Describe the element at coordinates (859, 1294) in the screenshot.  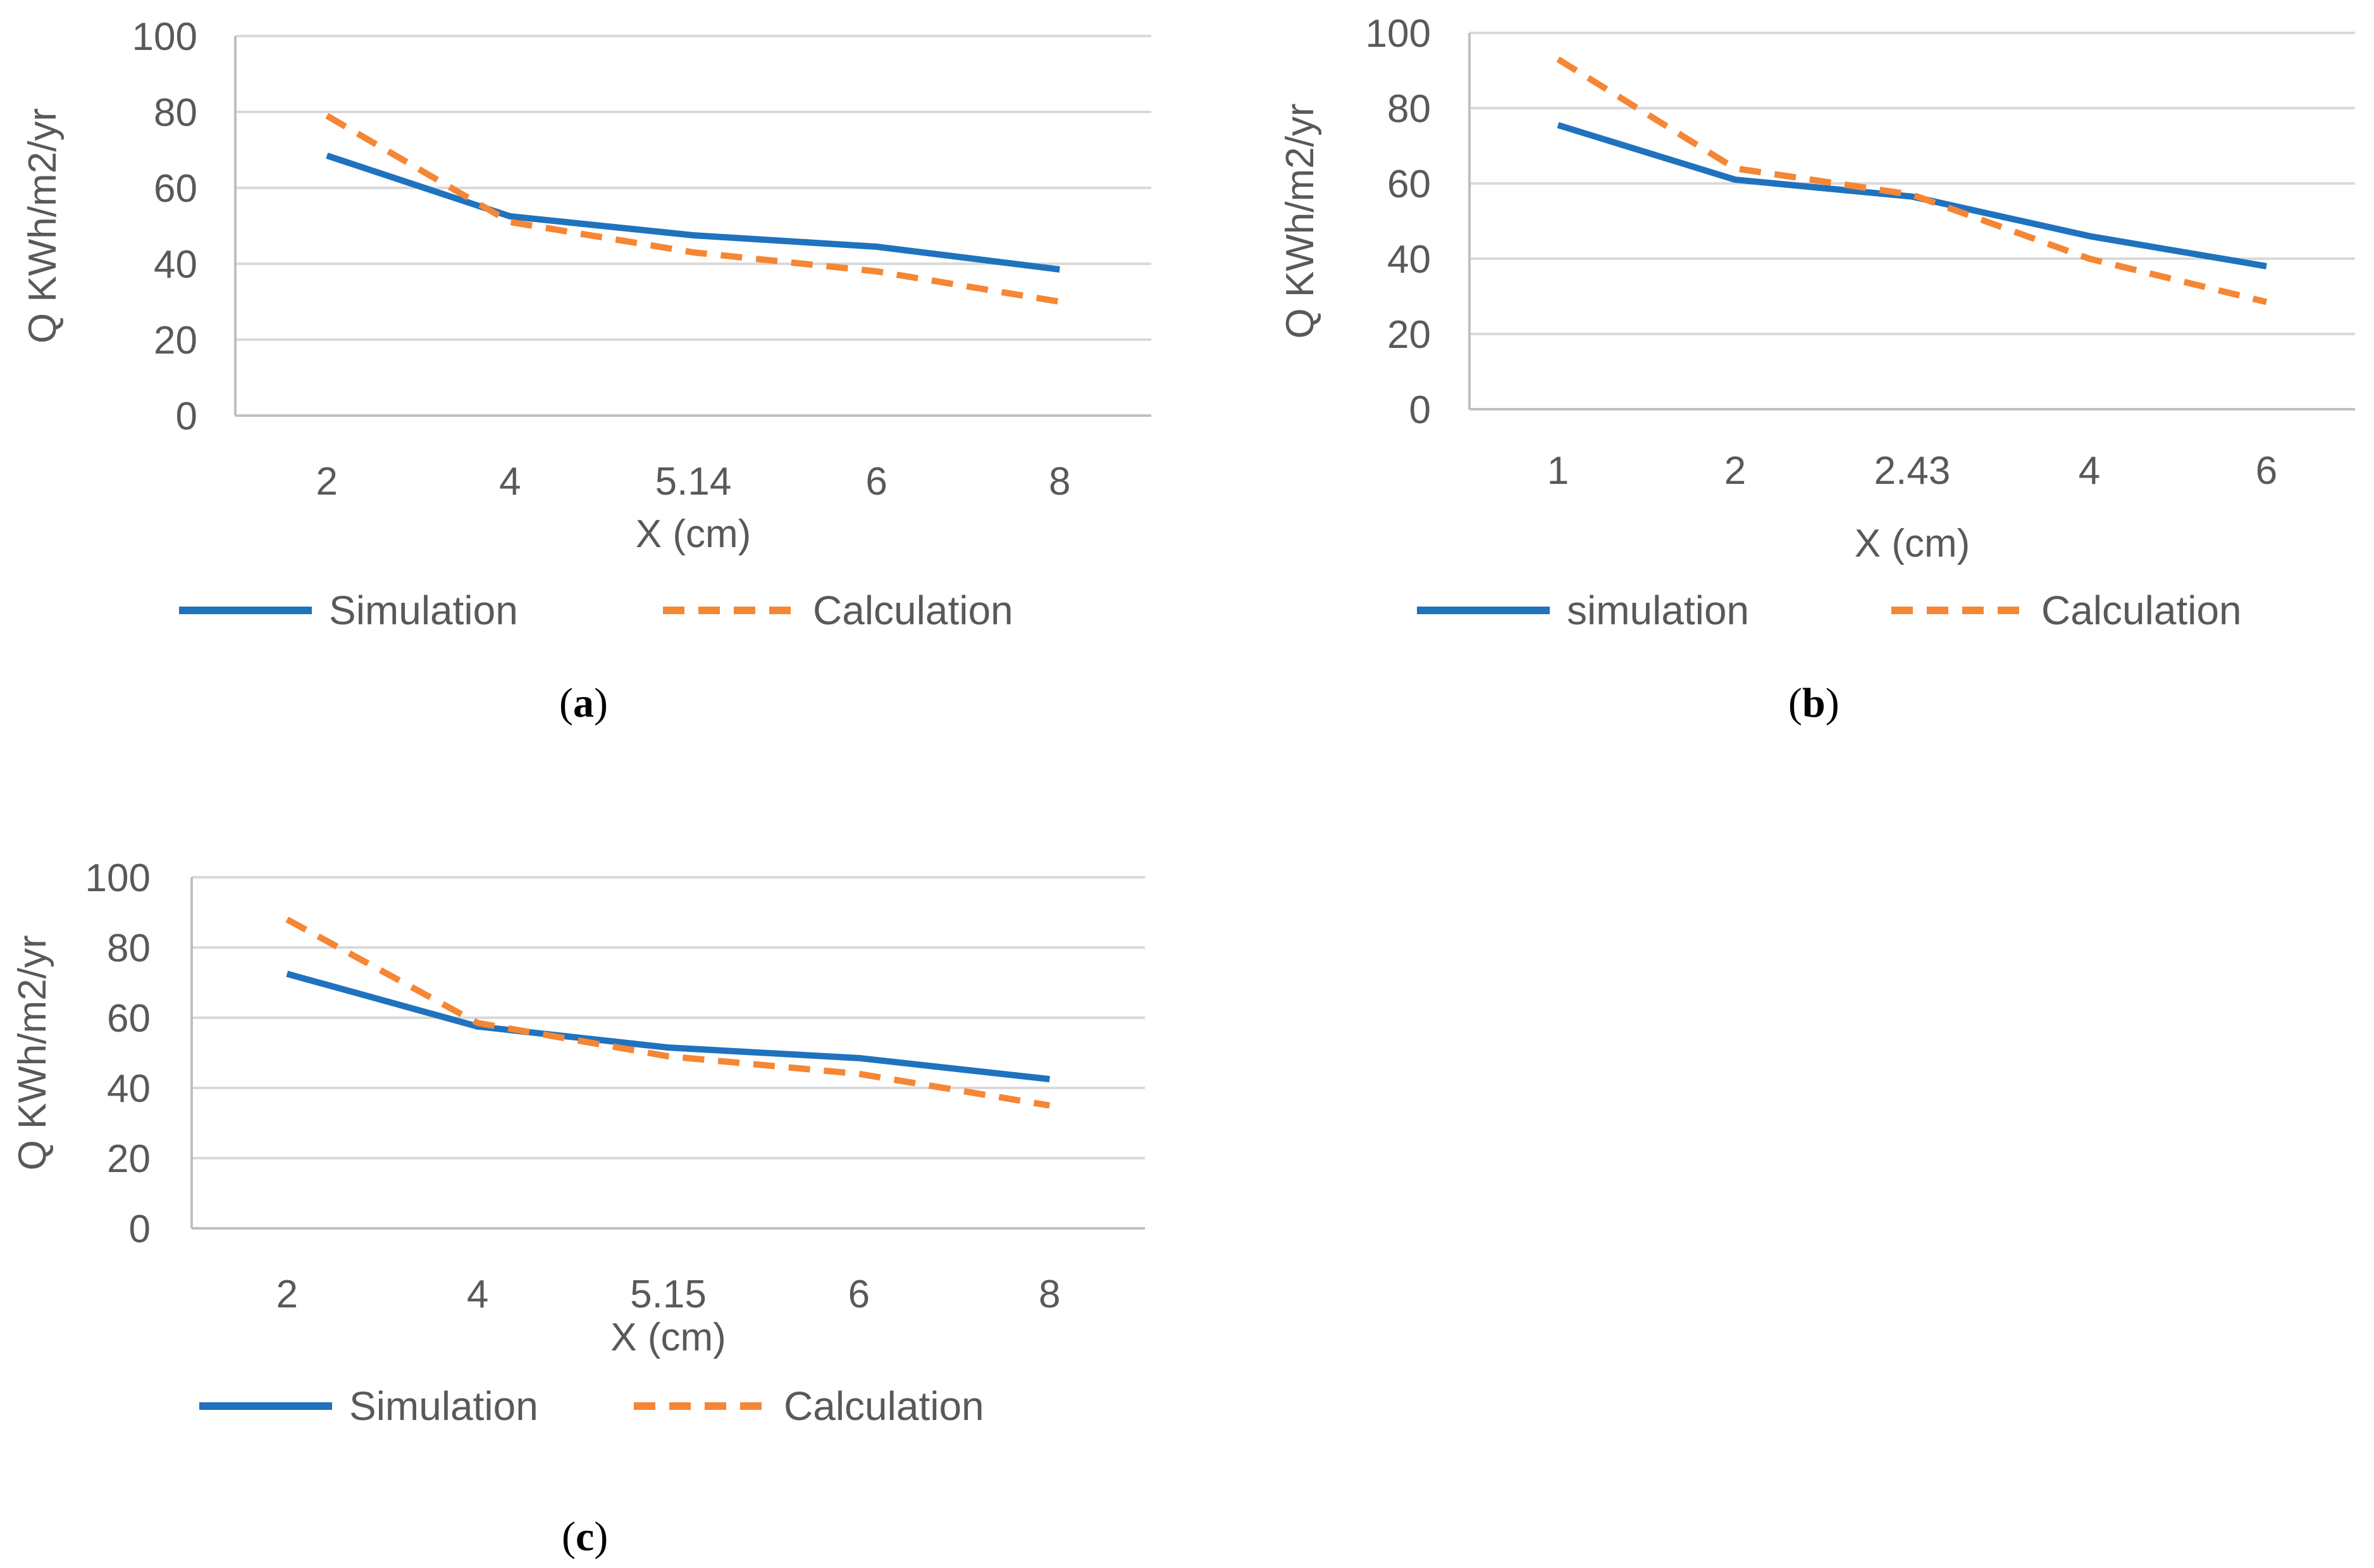
I see `x-tick-label-c-3: 6` at that location.